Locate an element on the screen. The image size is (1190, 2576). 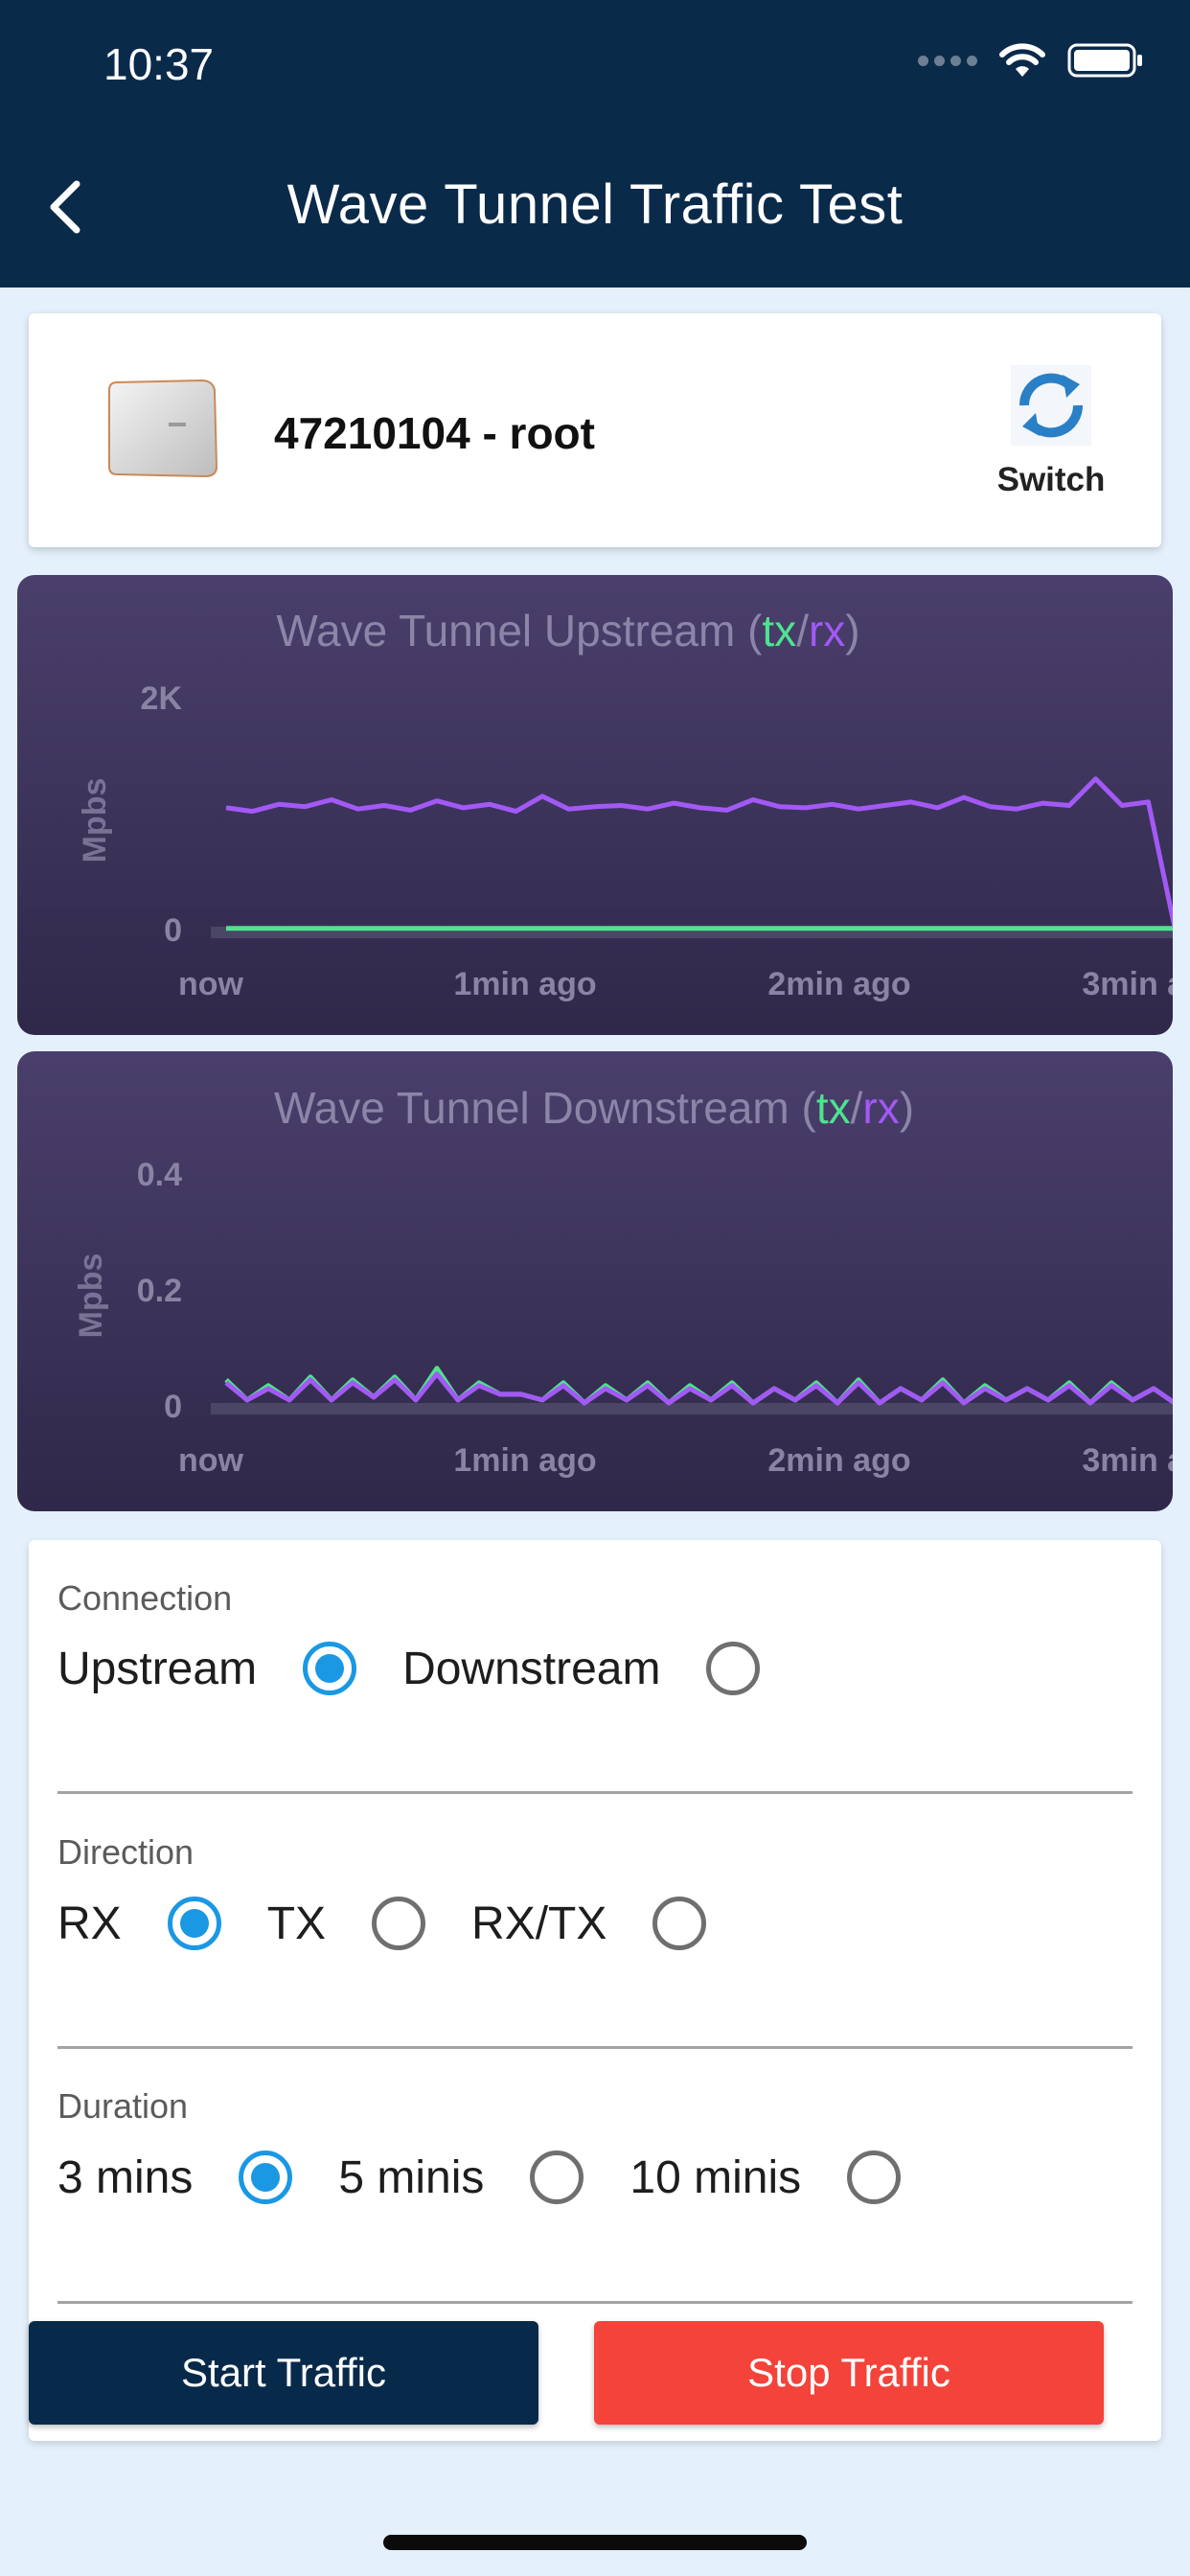
option-5-mins-label: 5 minis is located at coordinates (412, 2177).